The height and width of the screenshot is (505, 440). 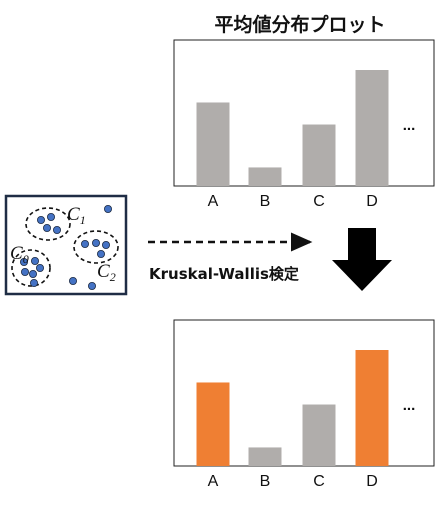 What do you see at coordinates (319, 481) in the screenshot?
I see `bottom-category-label: C` at bounding box center [319, 481].